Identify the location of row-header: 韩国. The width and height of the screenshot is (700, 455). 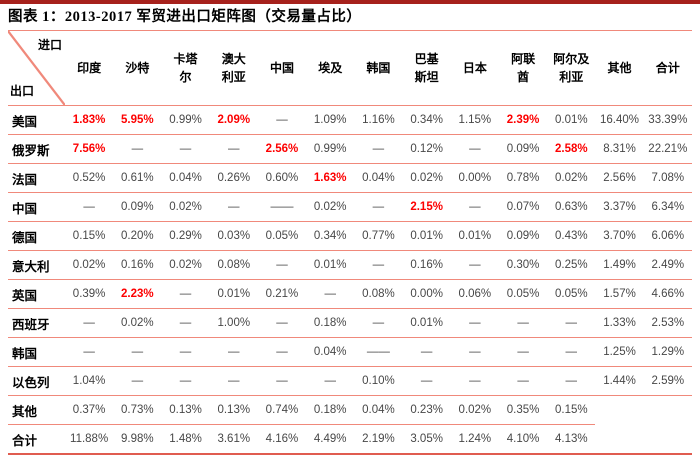
(36, 352).